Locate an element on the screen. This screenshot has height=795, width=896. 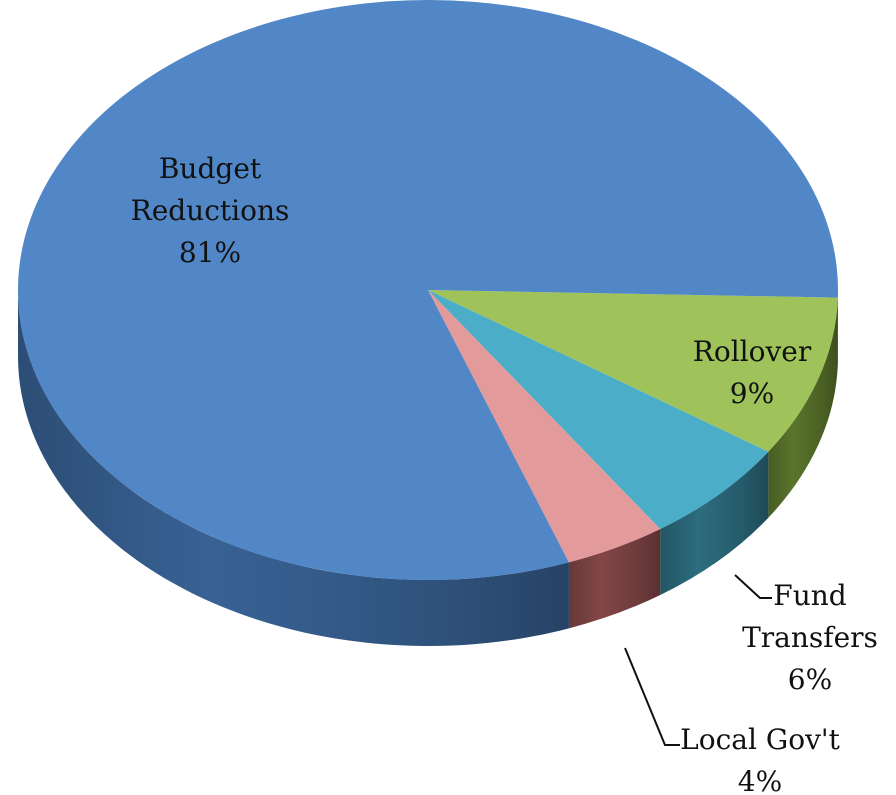
data-label-name: Reductions is located at coordinates (210, 210).